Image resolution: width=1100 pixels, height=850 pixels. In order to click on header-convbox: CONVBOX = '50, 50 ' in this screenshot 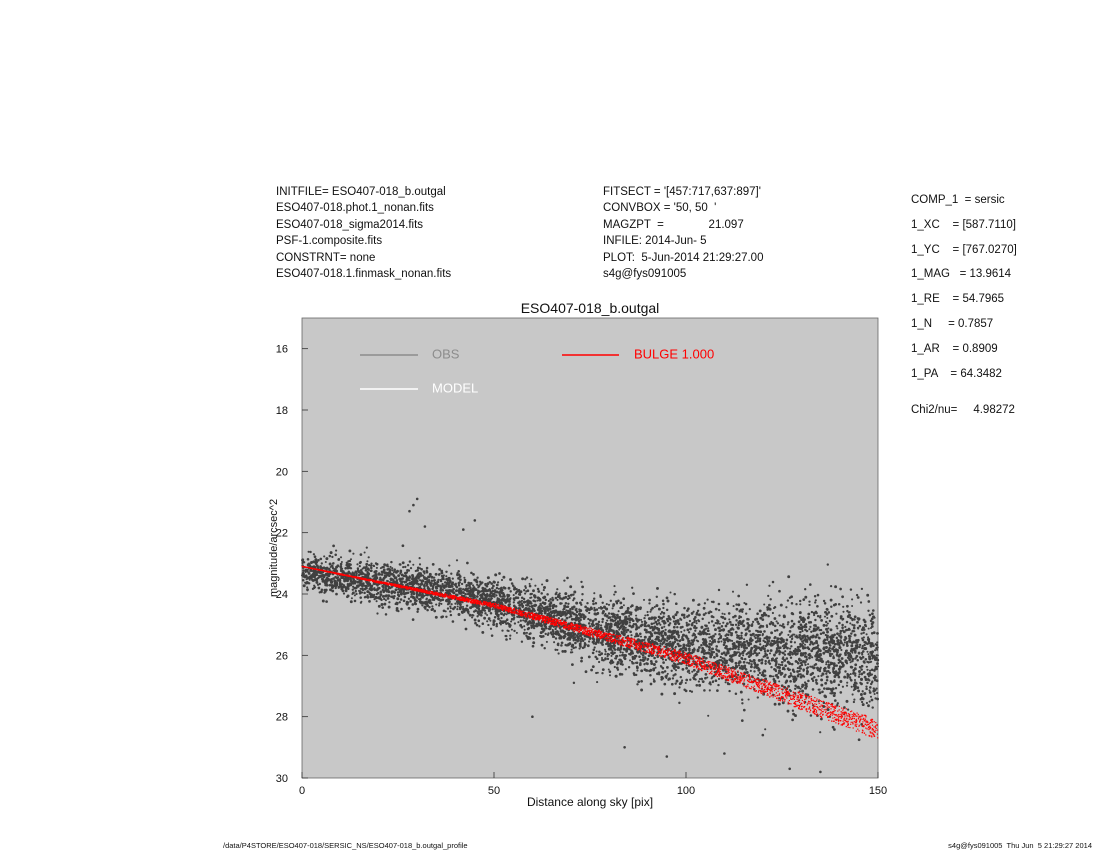, I will do `click(660, 208)`.